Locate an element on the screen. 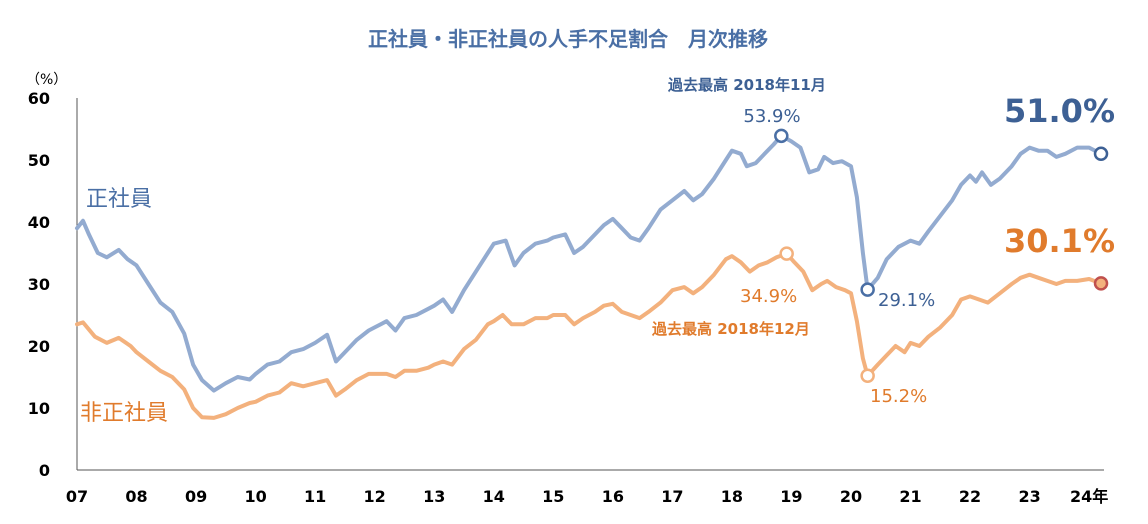 The height and width of the screenshot is (524, 1148). trough-nonregular-value: 15.2% is located at coordinates (898, 396).